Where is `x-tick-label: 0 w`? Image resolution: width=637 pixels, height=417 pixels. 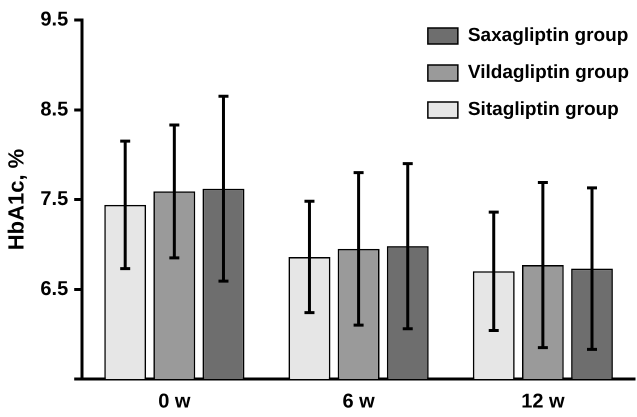
x-tick-label: 0 w is located at coordinates (174, 401).